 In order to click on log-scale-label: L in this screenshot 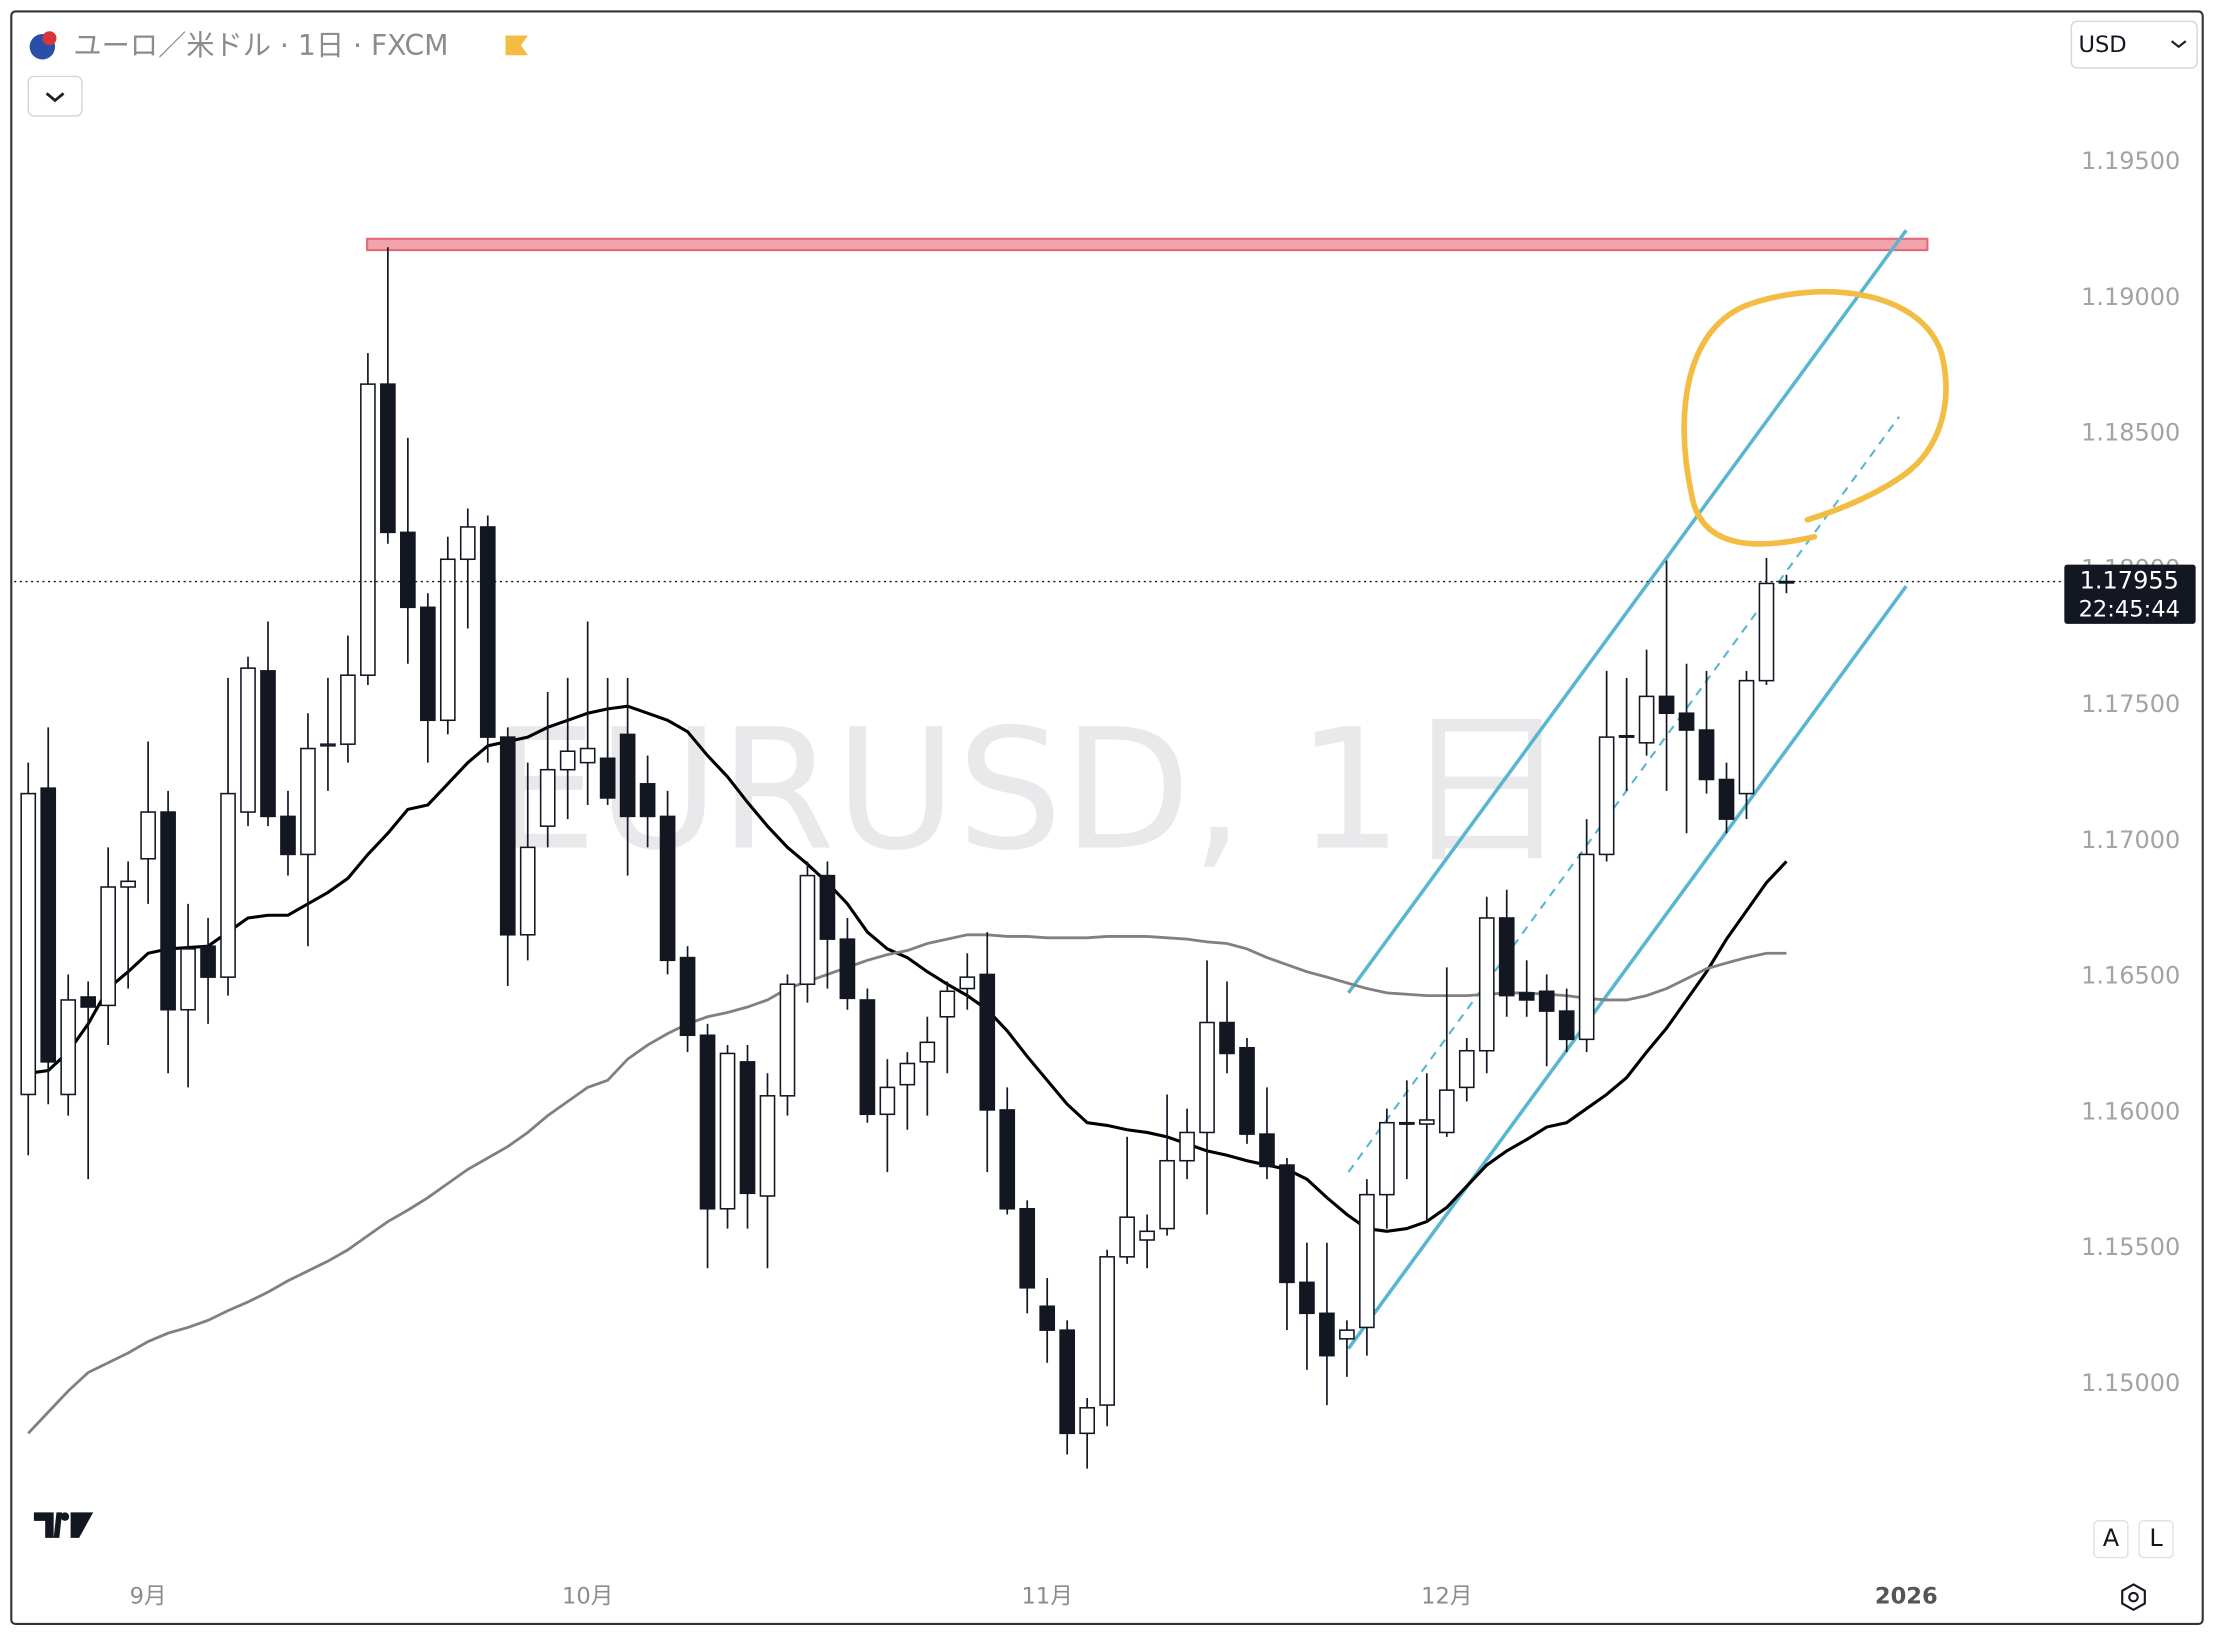, I will do `click(2156, 1538)`.